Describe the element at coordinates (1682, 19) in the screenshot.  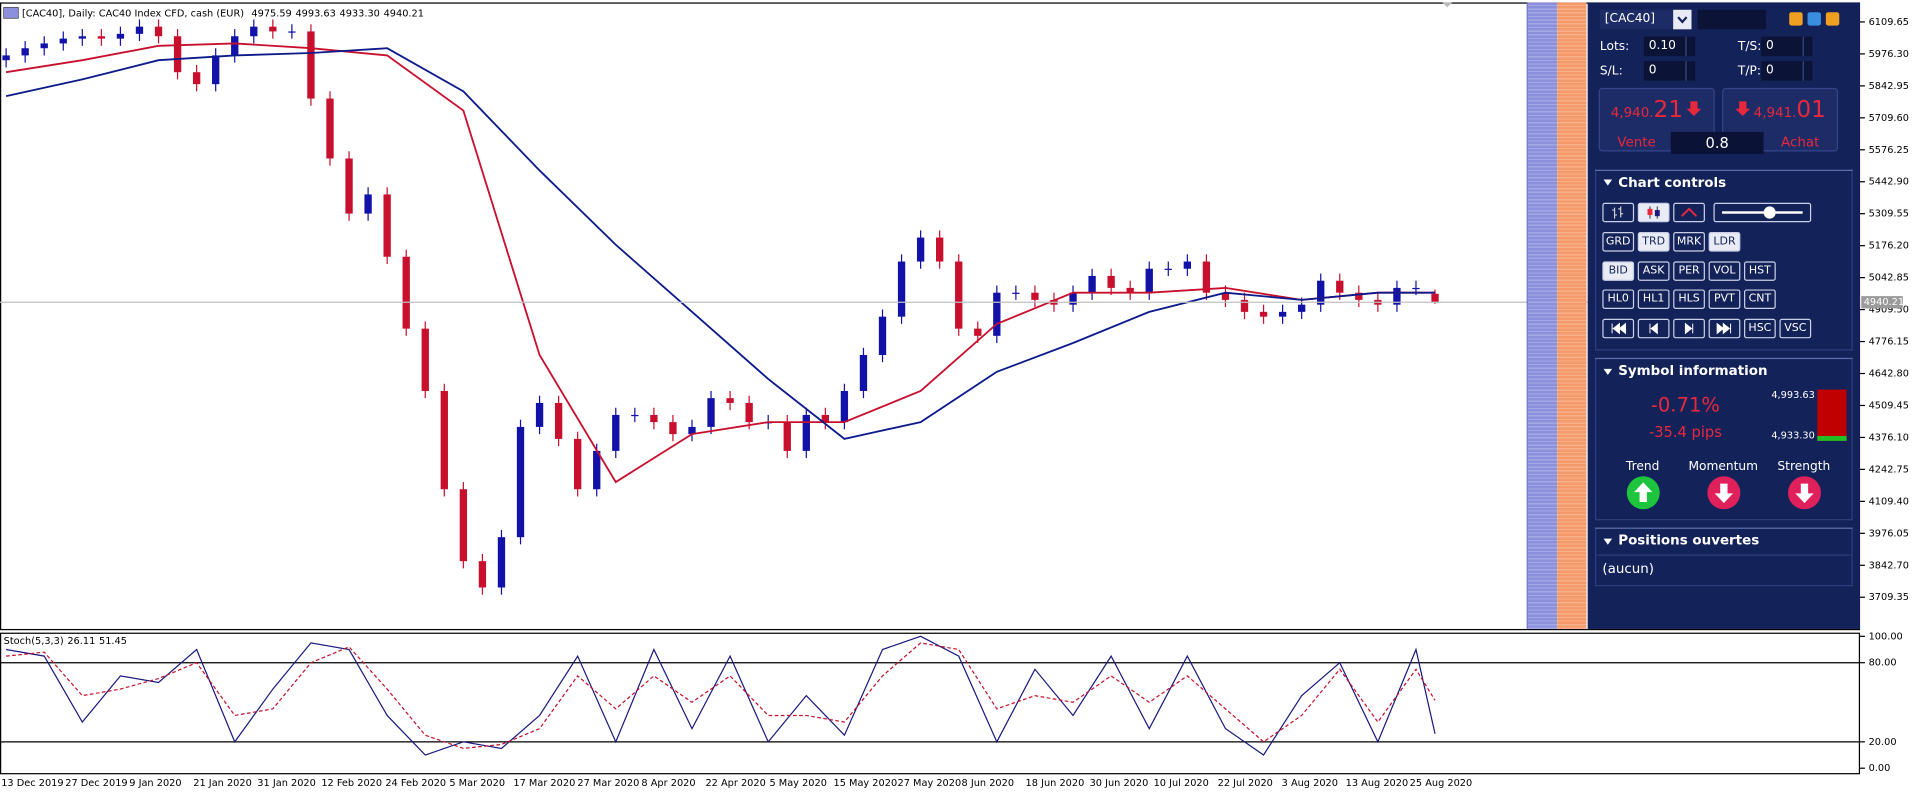
I see `select-arrow` at that location.